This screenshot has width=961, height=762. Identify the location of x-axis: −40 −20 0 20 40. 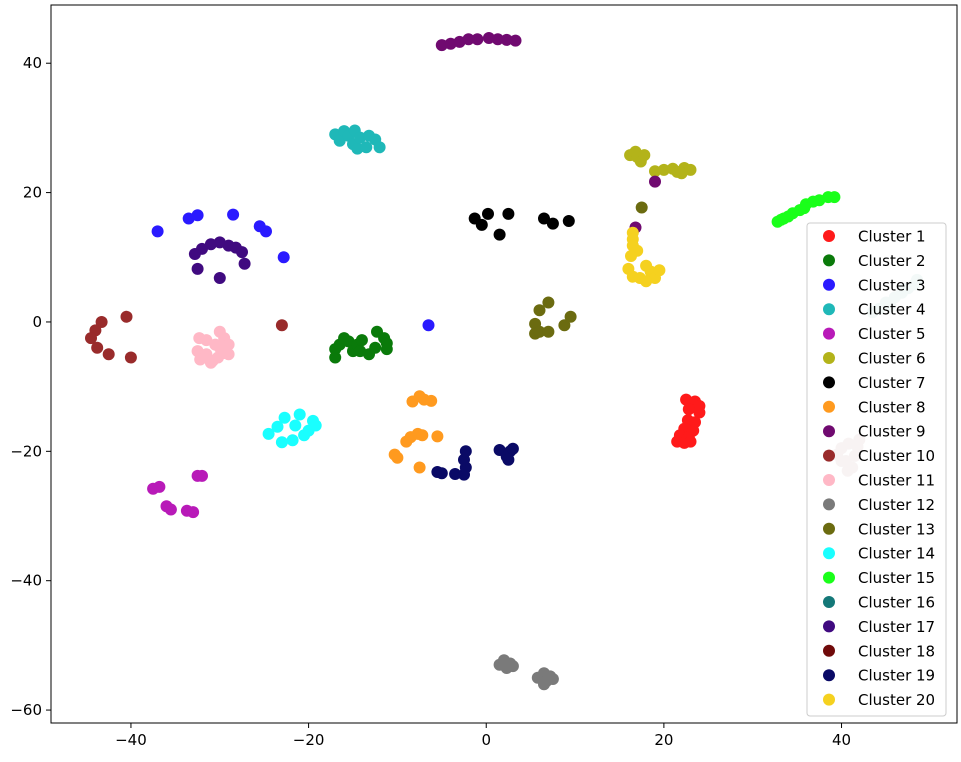
(483, 736).